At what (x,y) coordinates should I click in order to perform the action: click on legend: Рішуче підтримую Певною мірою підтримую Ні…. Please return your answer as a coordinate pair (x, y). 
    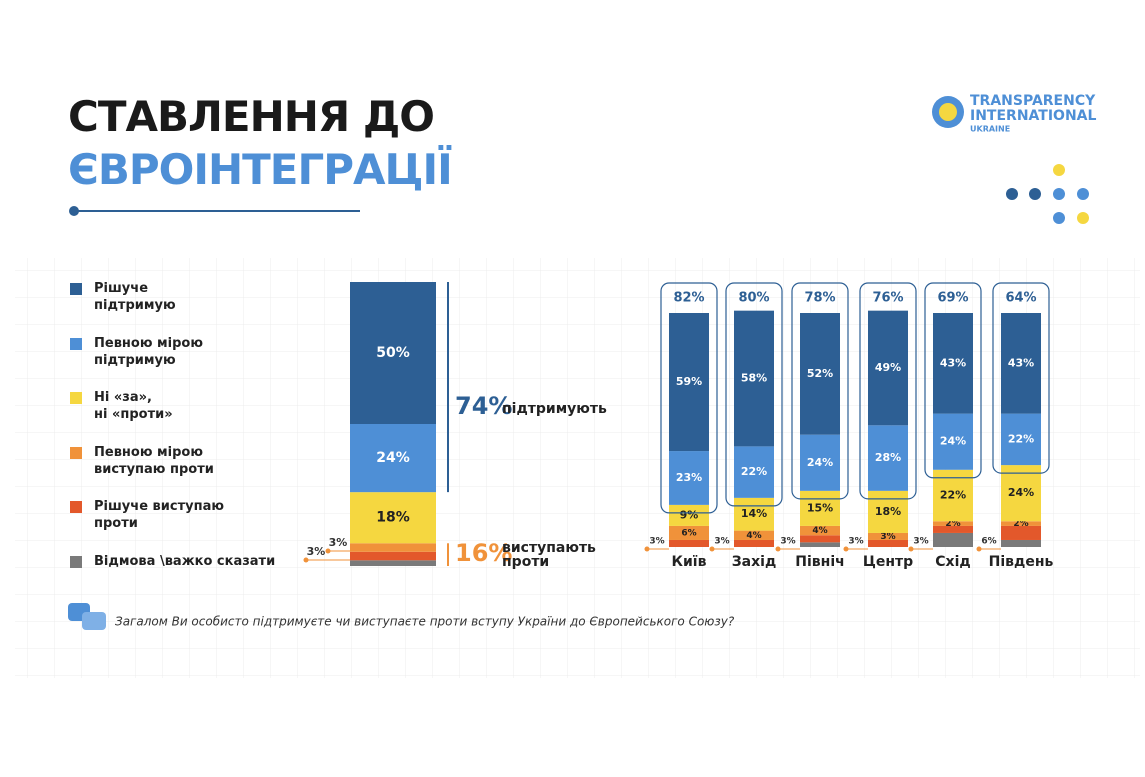
    Looking at the image, I should click on (180, 443).